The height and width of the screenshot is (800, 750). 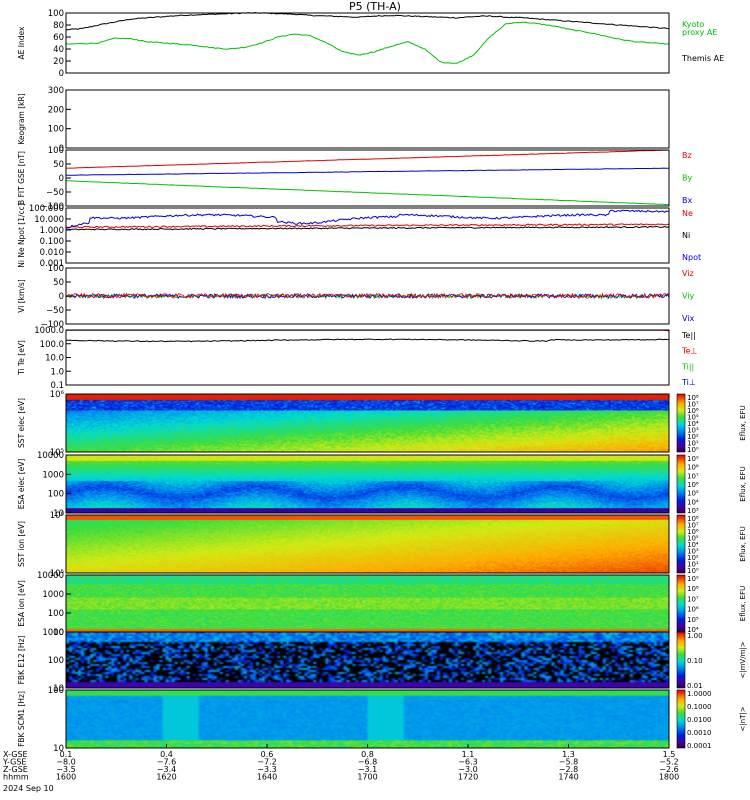 I want to click on x-tick-label: −6.8, so click(x=367, y=762).